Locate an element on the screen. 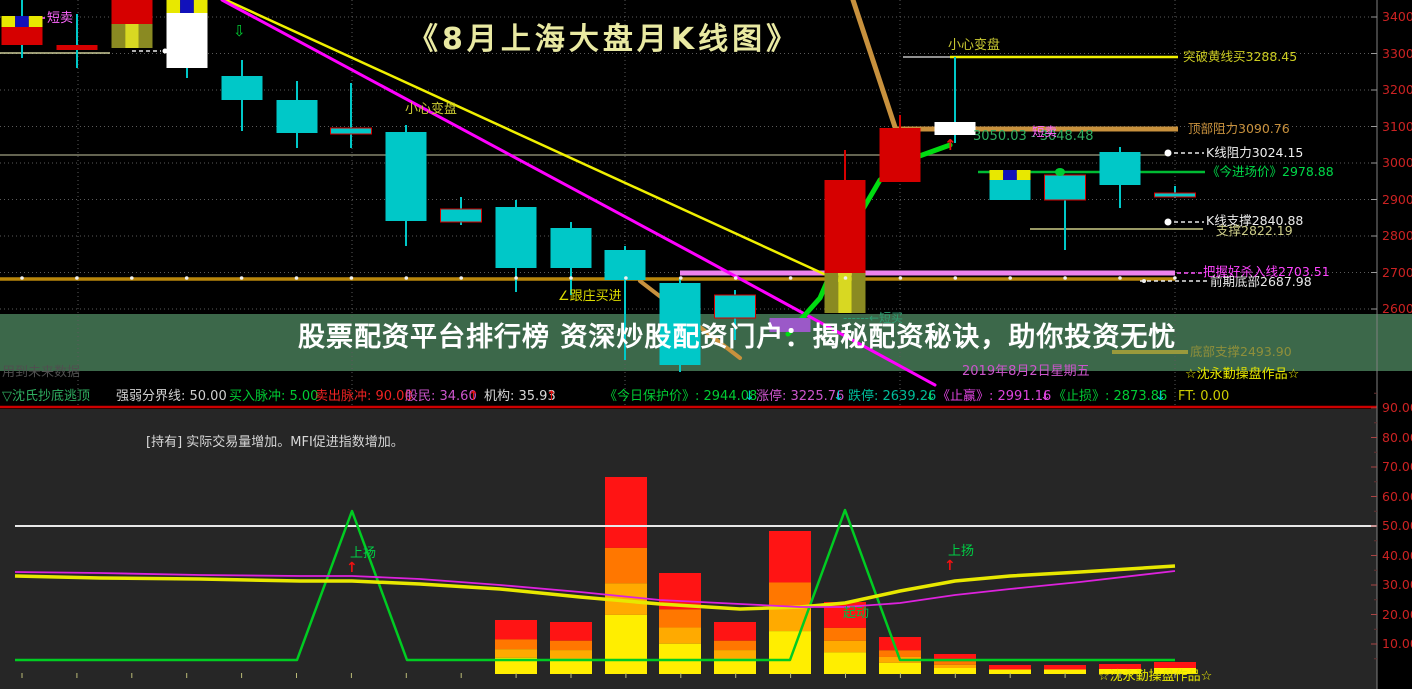 Image resolution: width=1412 pixels, height=689 pixels. banner-headline: 股票配资平台排行榜 资深炒股配资门户：揭秘配资秘诀，助你投资无忧 is located at coordinates (737, 337).